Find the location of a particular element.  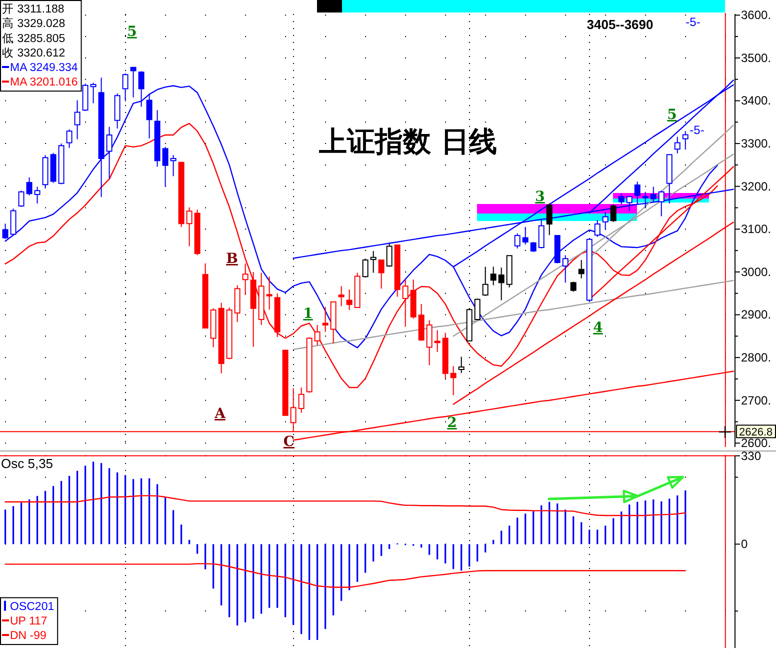

legend-label: MA 3201.016 is located at coordinates (44, 82).